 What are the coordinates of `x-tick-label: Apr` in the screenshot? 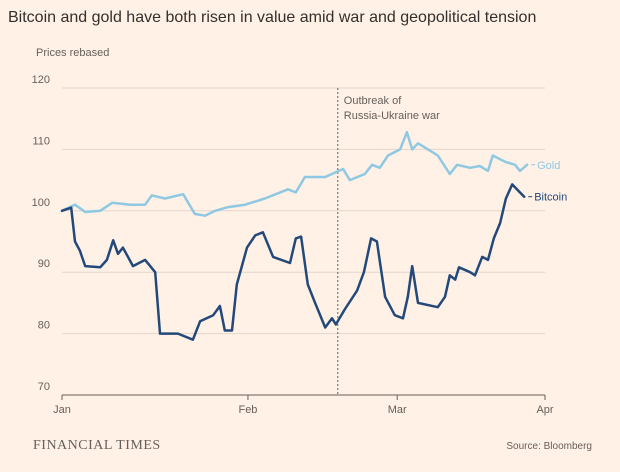 It's located at (544, 410).